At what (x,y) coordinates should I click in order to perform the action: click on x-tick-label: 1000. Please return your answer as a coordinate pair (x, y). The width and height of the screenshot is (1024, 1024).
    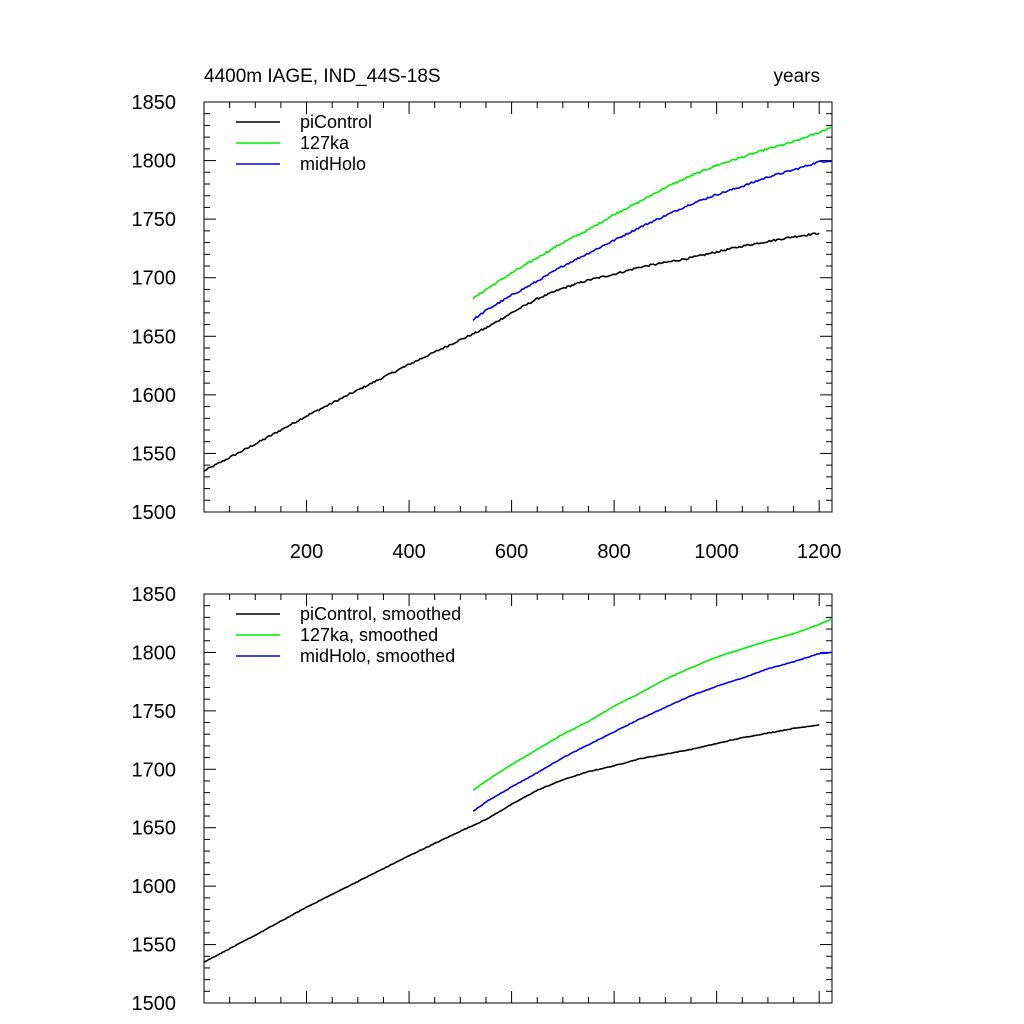
    Looking at the image, I should click on (716, 552).